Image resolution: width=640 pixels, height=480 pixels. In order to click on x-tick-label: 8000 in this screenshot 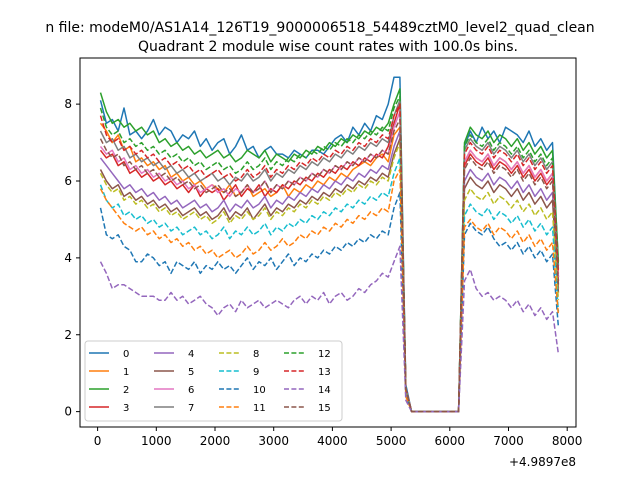, I will do `click(567, 441)`.